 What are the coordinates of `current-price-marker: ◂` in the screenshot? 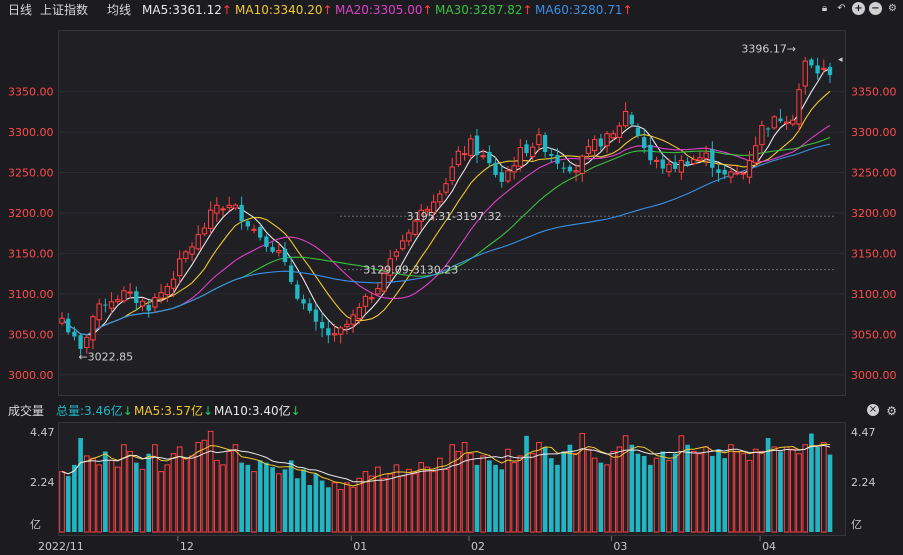 It's located at (840, 60).